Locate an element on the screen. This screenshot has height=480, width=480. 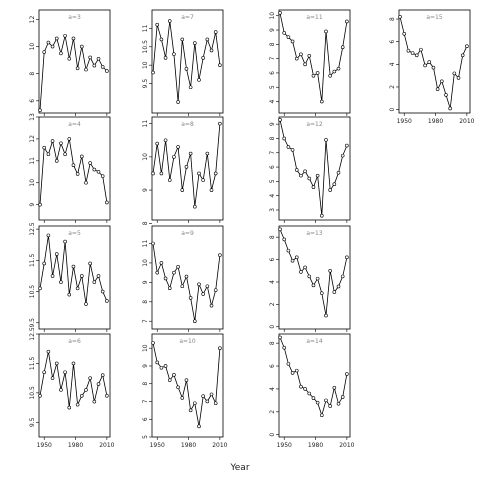
panel-a-10: 5 6 7 8 9 10 1950 1980 2010 a=10 is located at coordinates (185, 391).